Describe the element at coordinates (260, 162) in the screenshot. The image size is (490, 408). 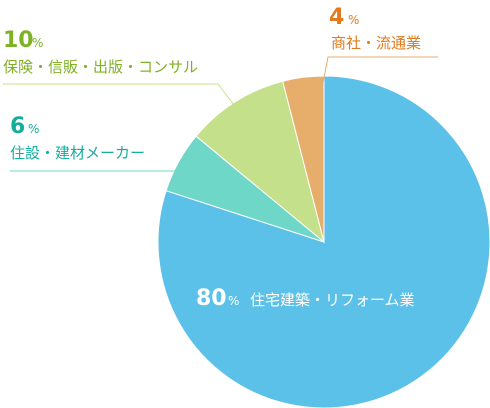
I see `pie-slice-insurance` at that location.